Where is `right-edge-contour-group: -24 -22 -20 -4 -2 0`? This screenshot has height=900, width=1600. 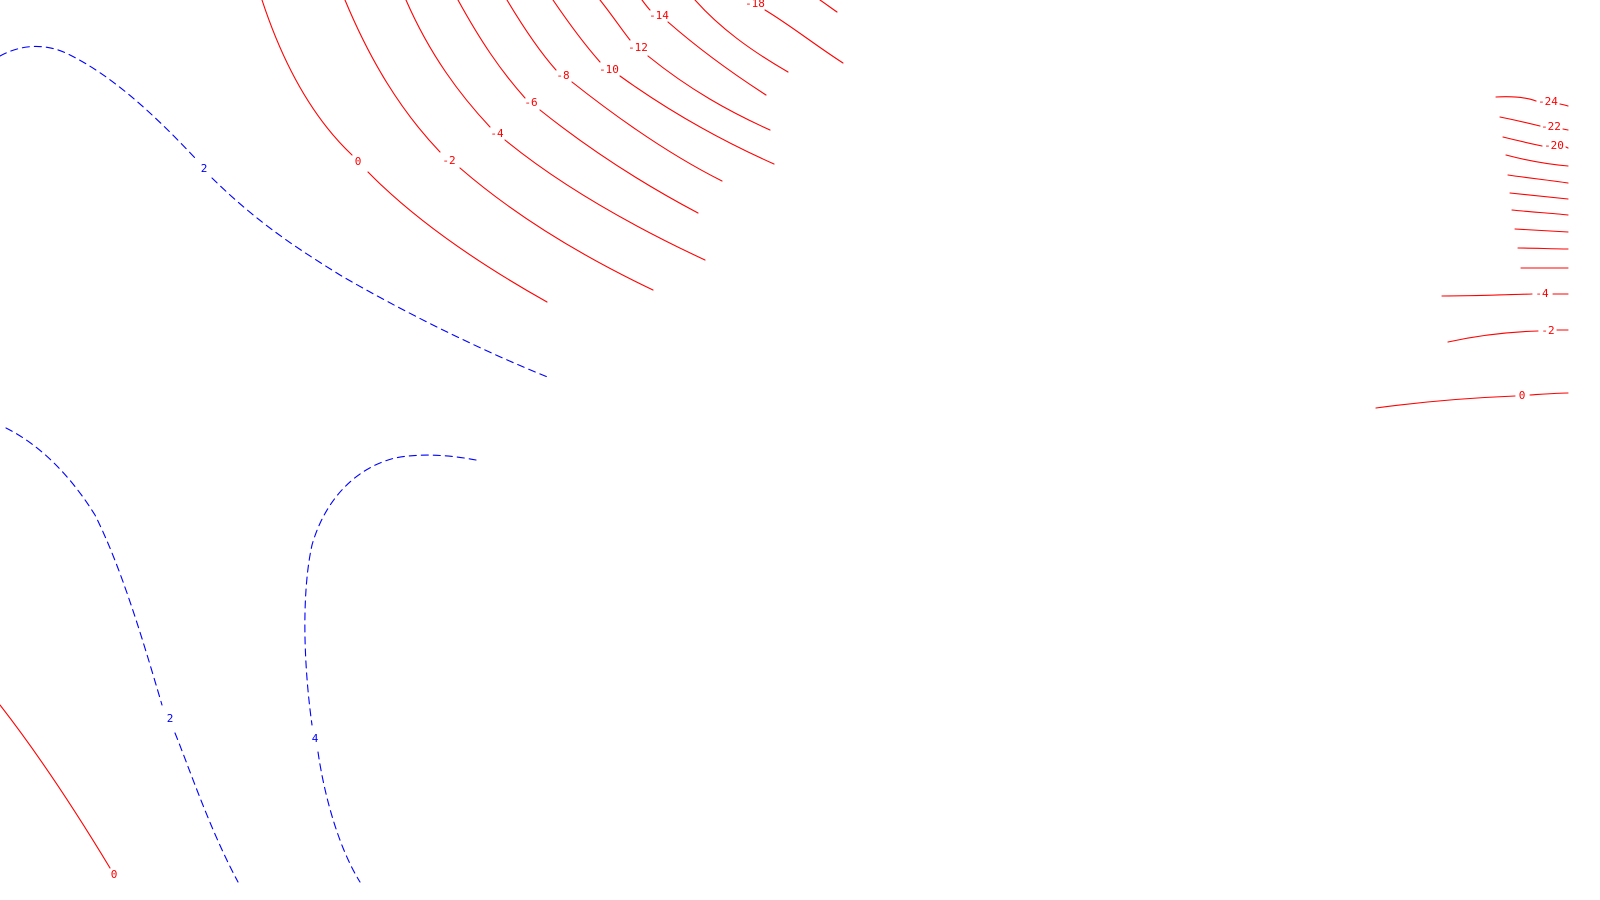
right-edge-contour-group: -24 -22 -20 -4 -2 0 is located at coordinates (1472, 252).